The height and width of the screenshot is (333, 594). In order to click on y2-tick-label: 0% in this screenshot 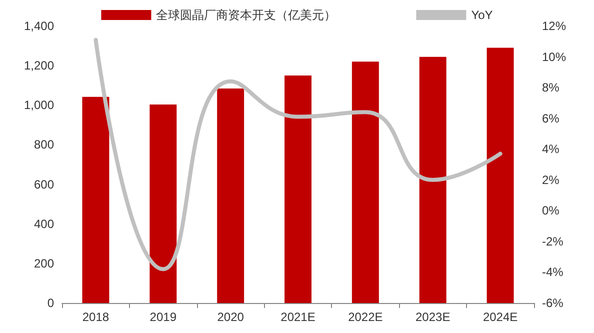, I will do `click(551, 211)`.